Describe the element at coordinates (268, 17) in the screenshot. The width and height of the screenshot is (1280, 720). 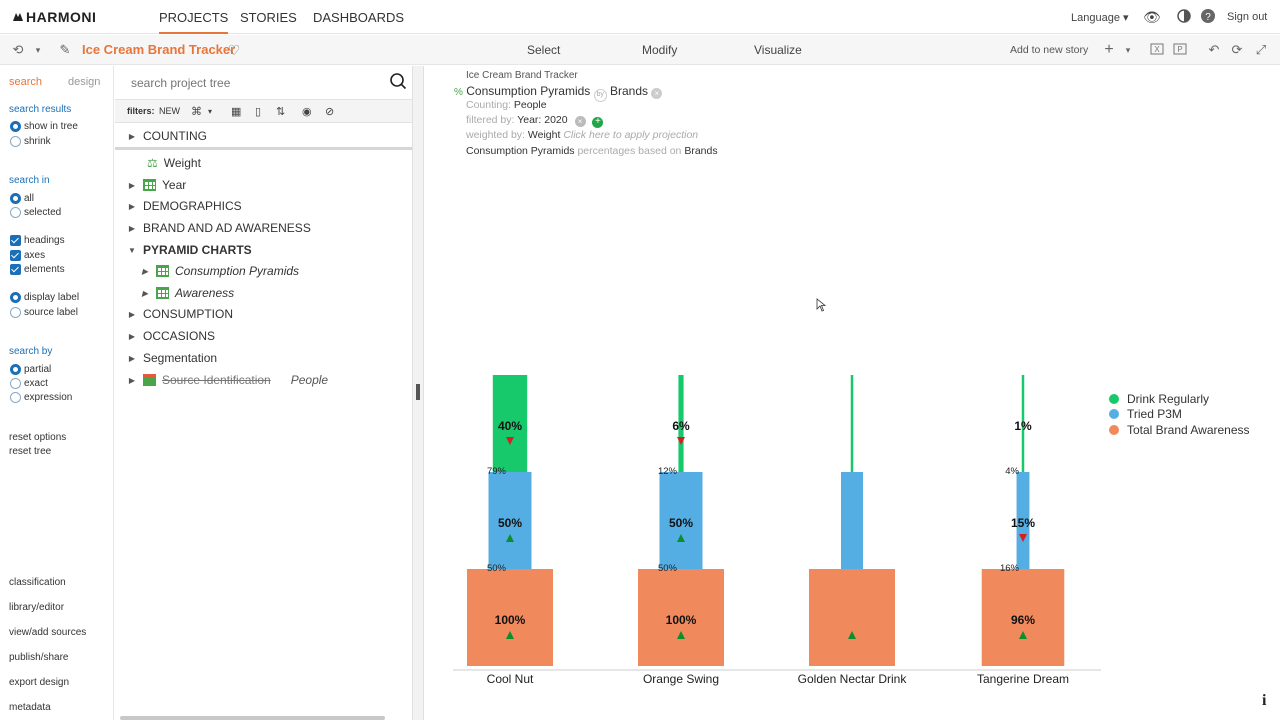
I see `nav-stories: STORIES` at that location.